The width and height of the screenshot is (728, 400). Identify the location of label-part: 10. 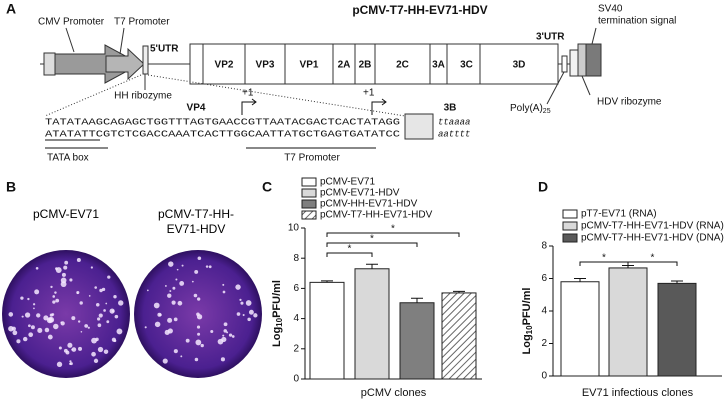
(279, 321).